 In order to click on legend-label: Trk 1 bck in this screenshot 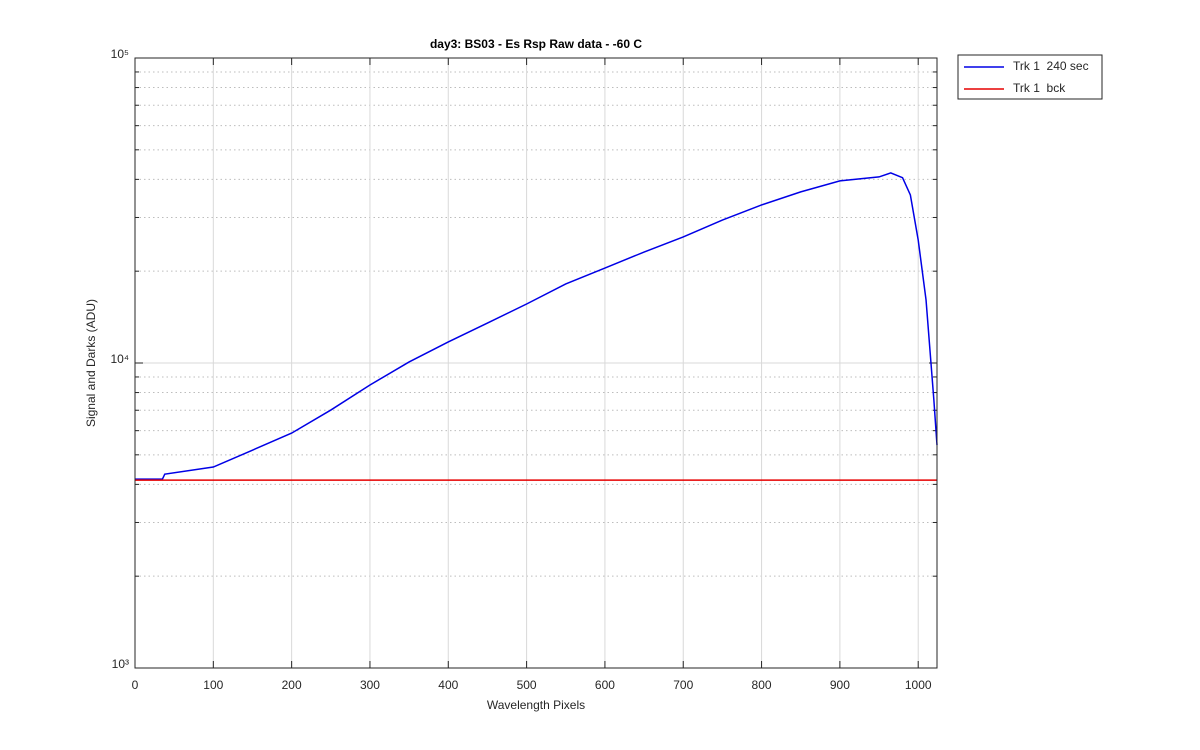, I will do `click(1039, 88)`.